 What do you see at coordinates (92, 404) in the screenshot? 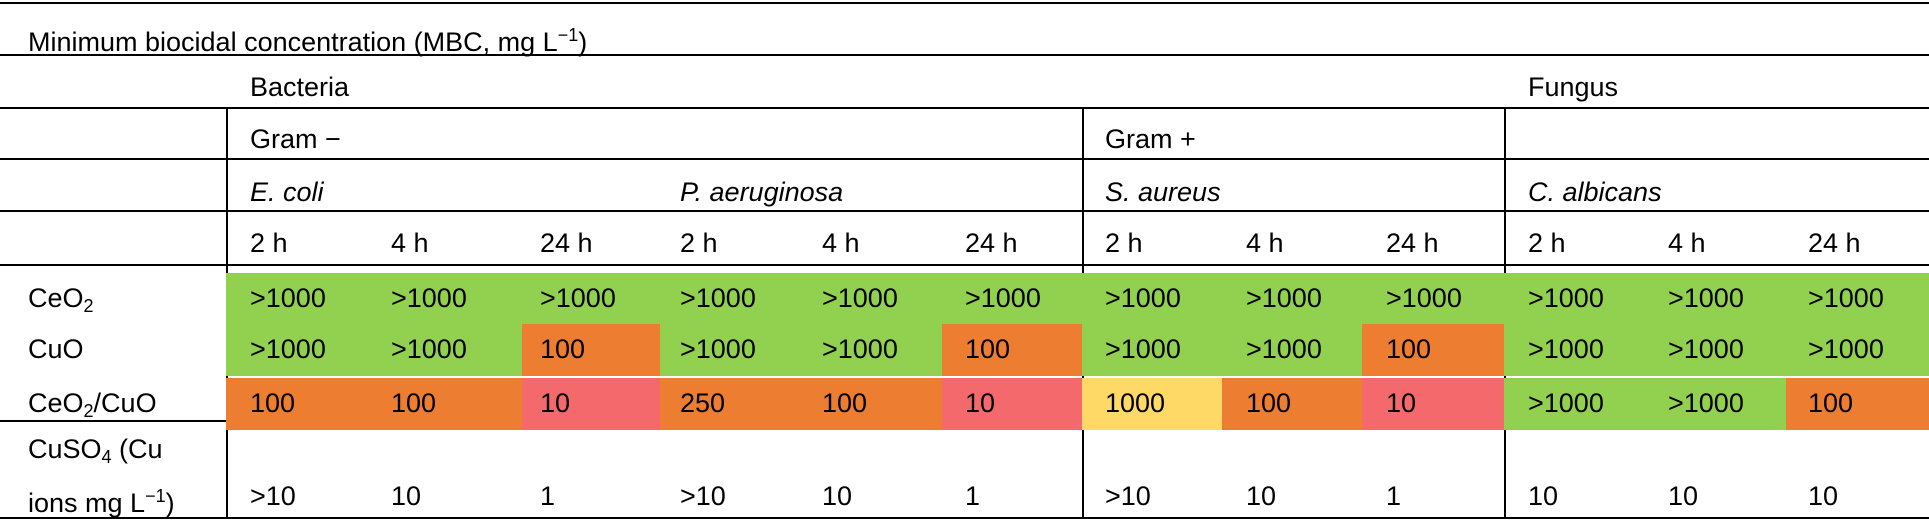
I see `row-label-ceo2-cuo: CeO2/CuO` at bounding box center [92, 404].